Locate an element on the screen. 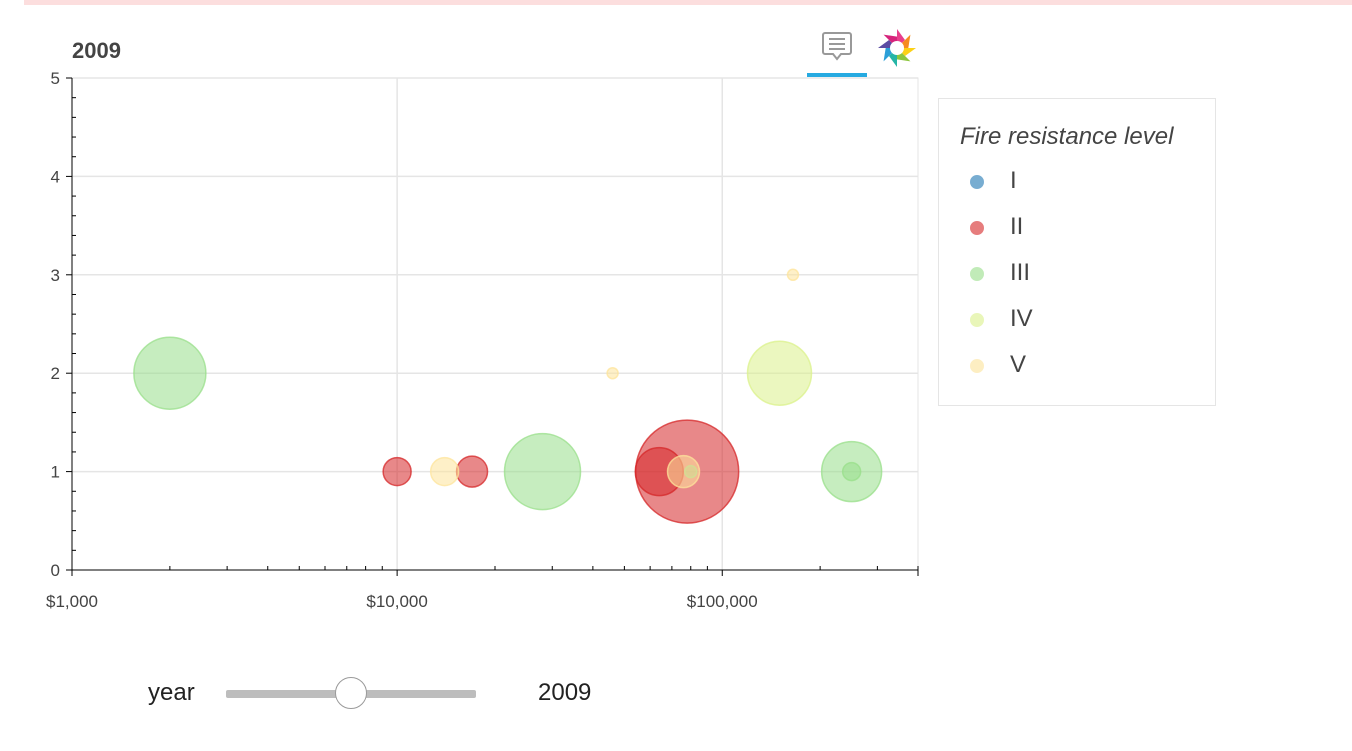 The image size is (1352, 751). active-tool-indicator is located at coordinates (837, 75).